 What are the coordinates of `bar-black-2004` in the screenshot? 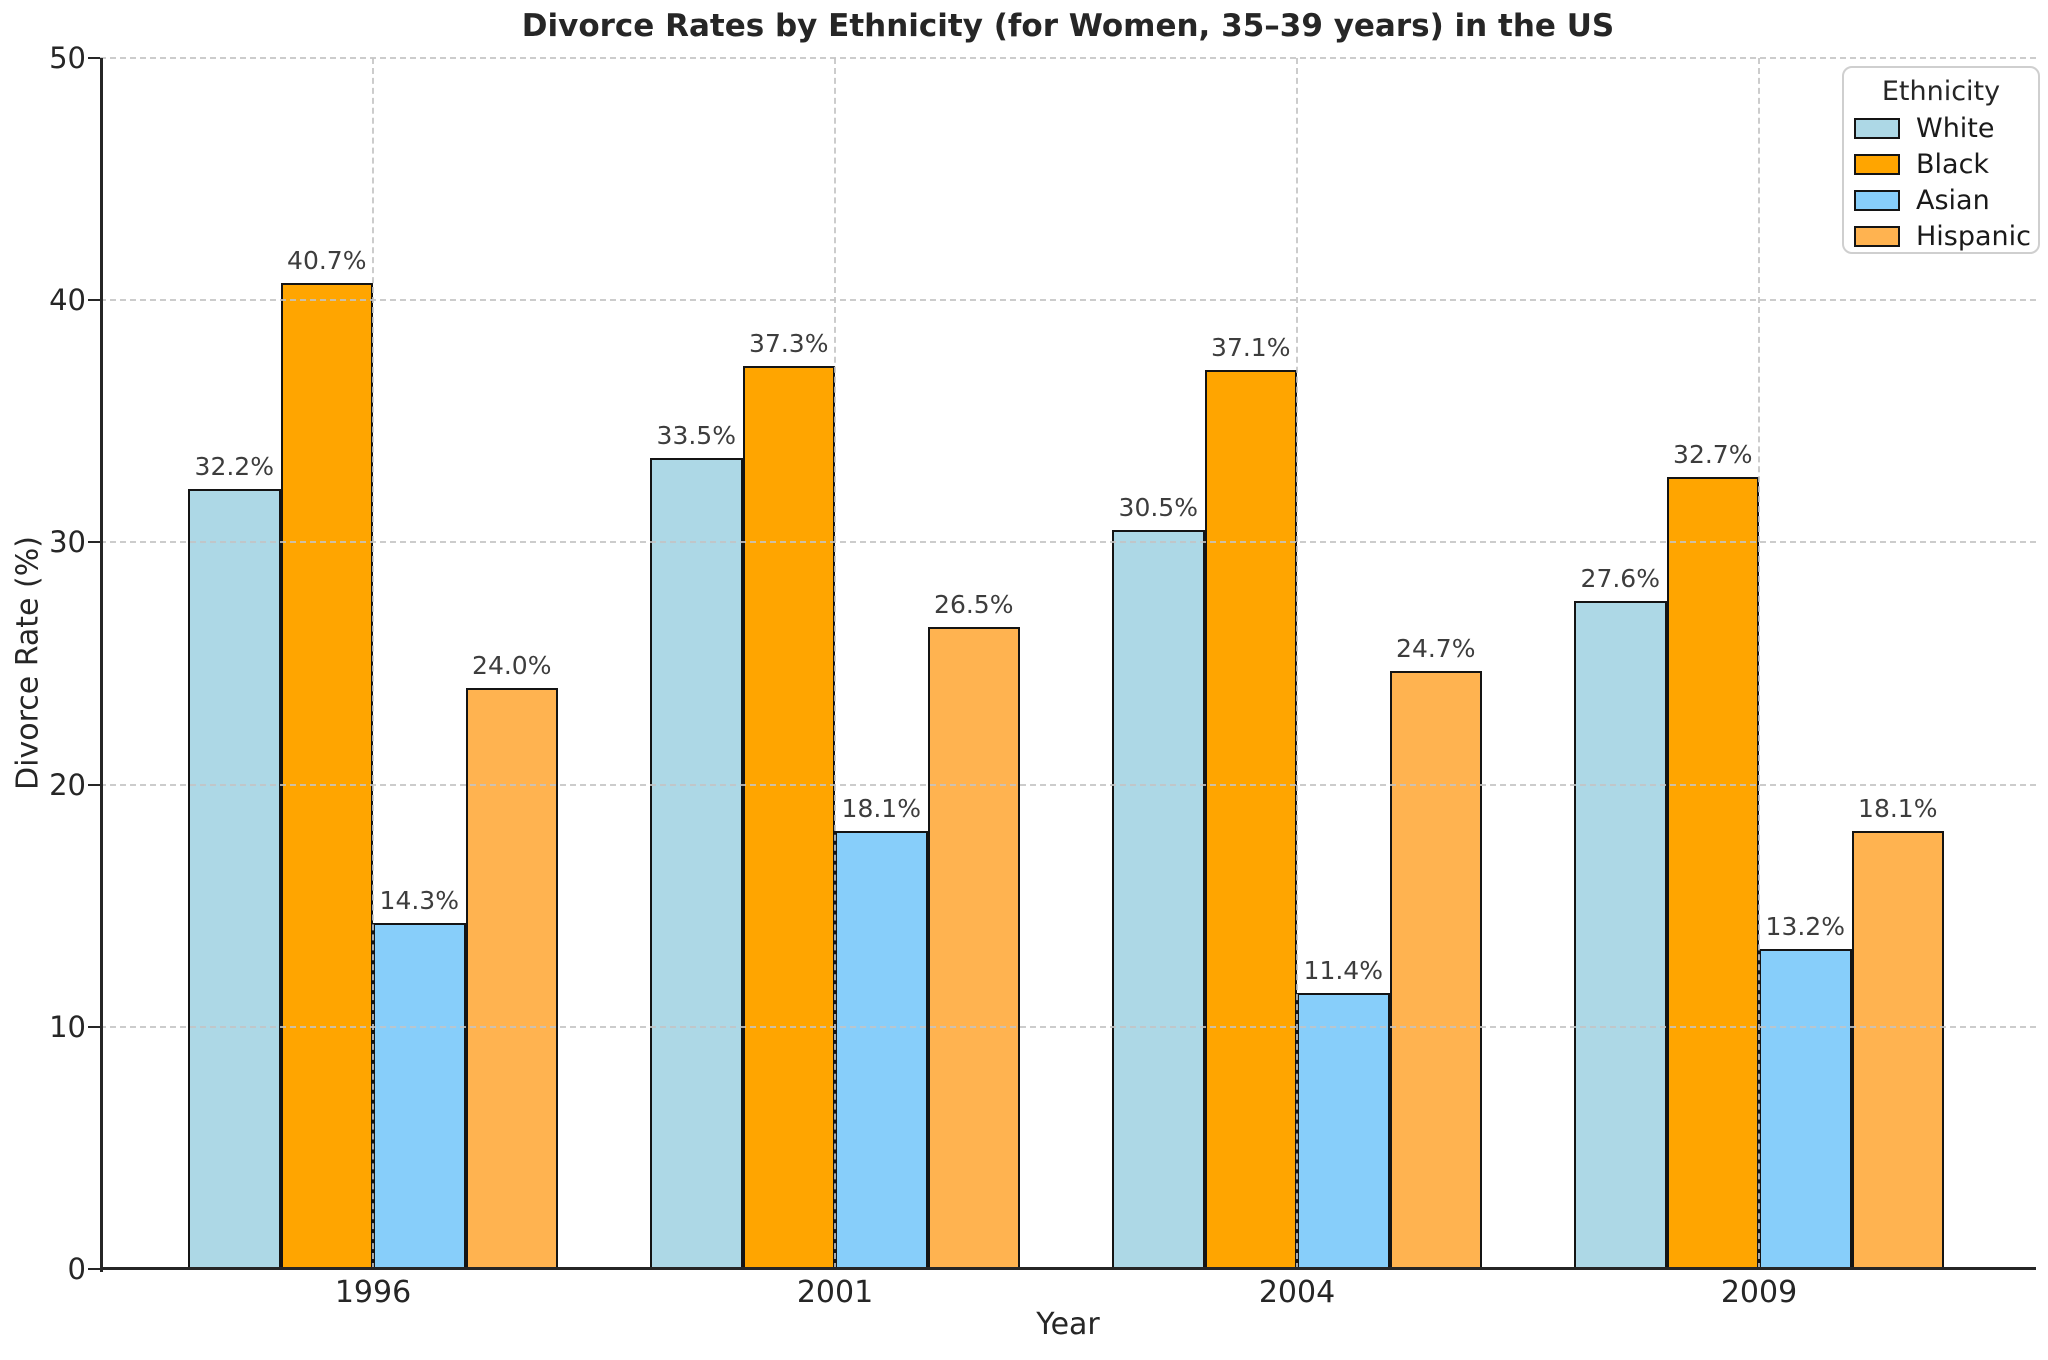 It's located at (1250, 819).